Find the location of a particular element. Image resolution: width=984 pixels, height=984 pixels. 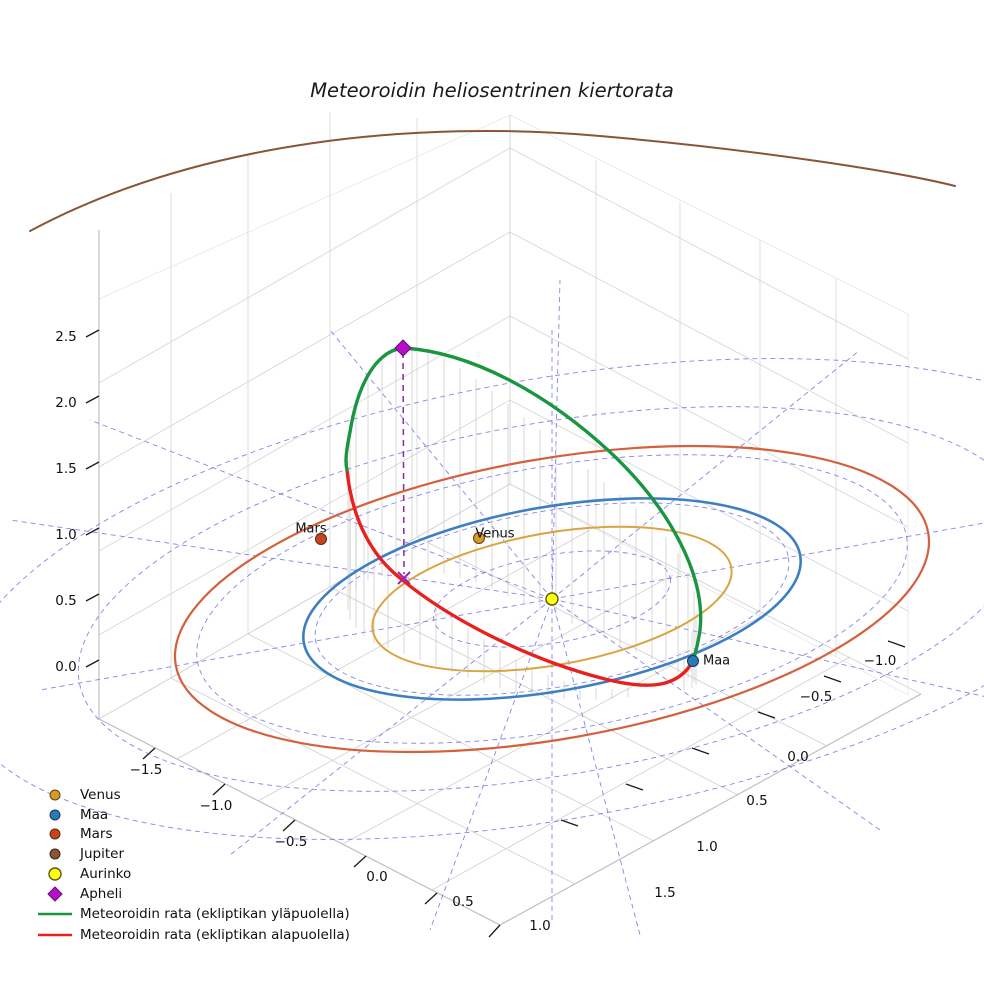

y-tick-label: 0.0 is located at coordinates (797, 757).